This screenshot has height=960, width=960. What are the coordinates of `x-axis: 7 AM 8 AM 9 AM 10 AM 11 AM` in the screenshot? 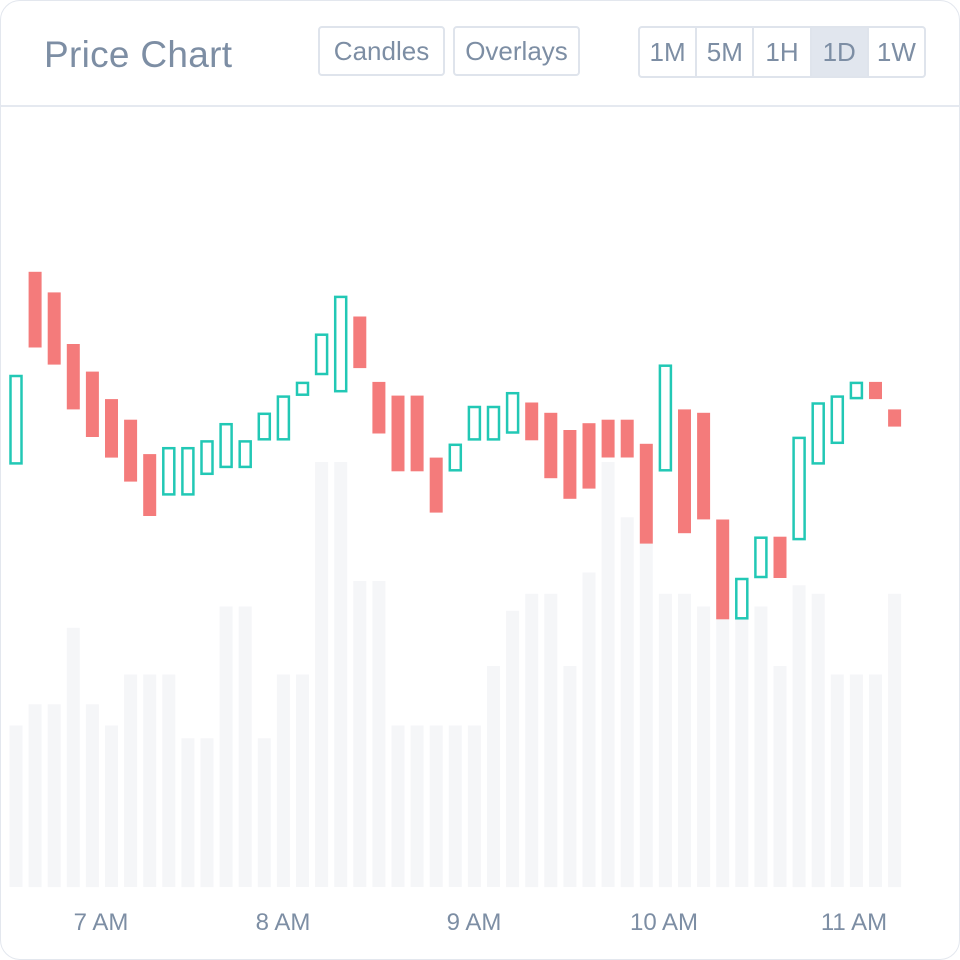 It's located at (480, 922).